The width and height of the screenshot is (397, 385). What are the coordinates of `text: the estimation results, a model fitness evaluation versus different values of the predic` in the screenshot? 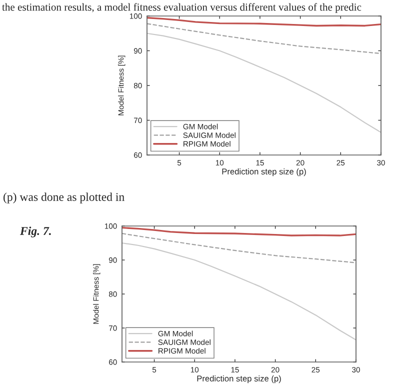 It's located at (182, 8).